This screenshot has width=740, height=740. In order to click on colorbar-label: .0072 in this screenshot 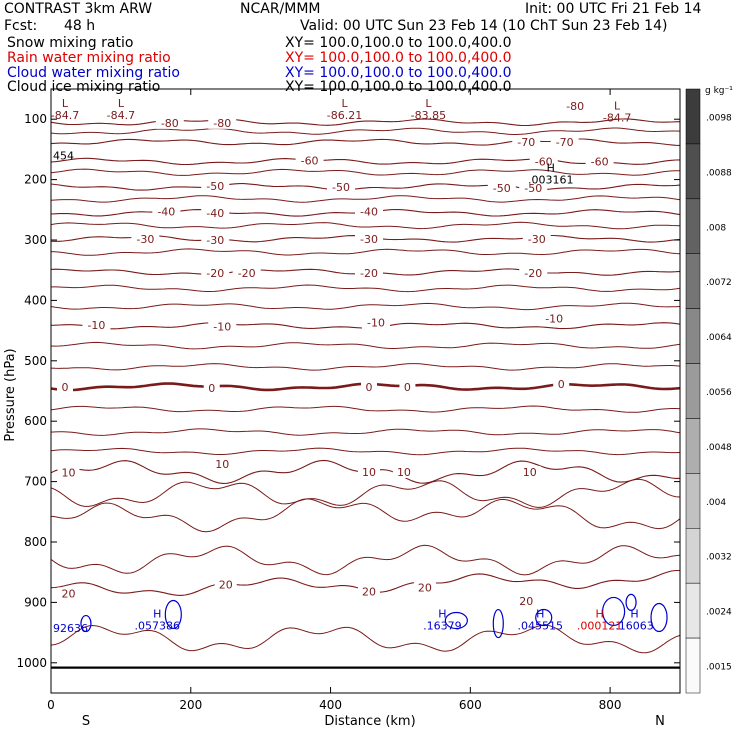, I will do `click(719, 283)`.